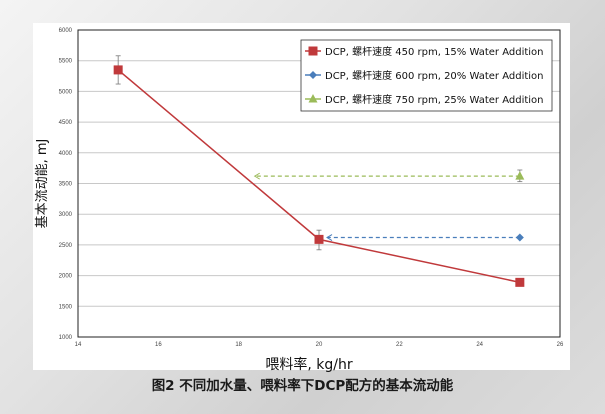 Image resolution: width=605 pixels, height=414 pixels. What do you see at coordinates (66, 246) in the screenshot?
I see `y-tick-label: 2500` at bounding box center [66, 246].